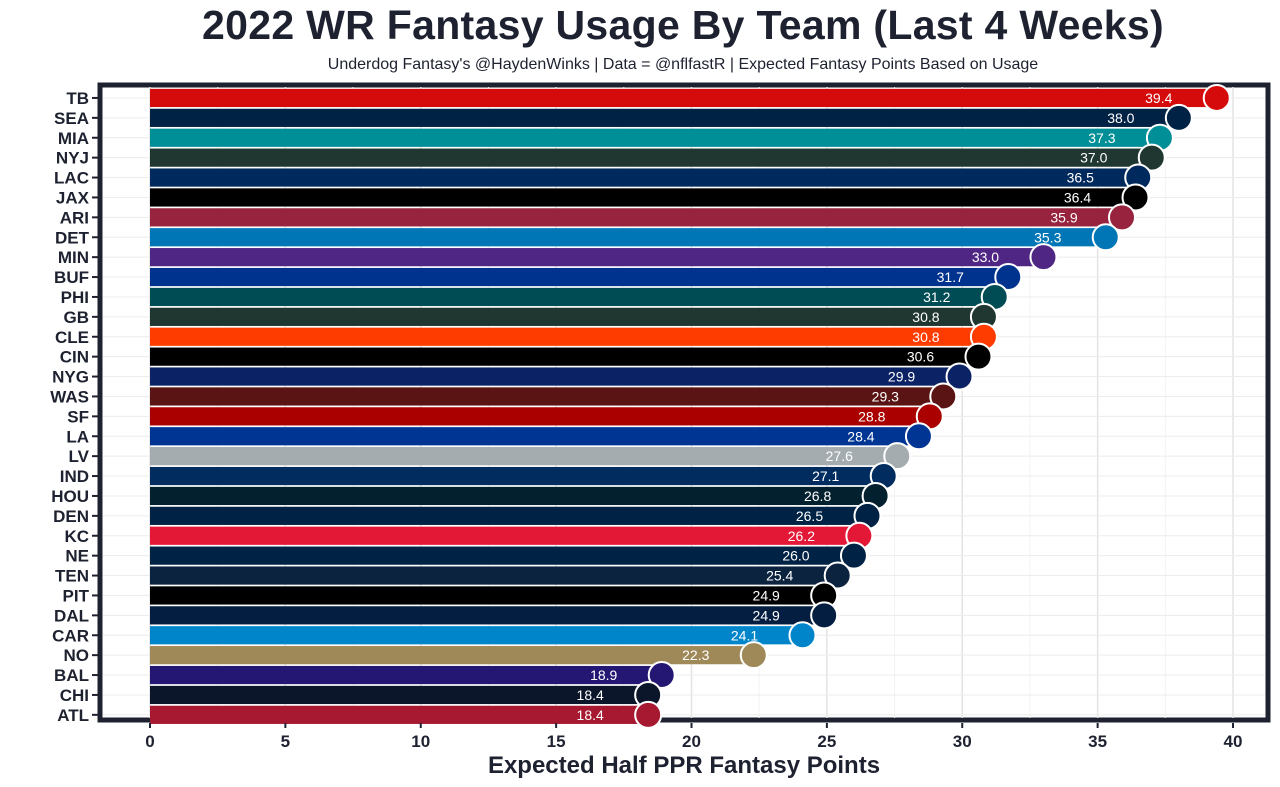 The height and width of the screenshot is (787, 1280). Describe the element at coordinates (1178, 117) in the screenshot. I see `seahawks-logo` at that location.